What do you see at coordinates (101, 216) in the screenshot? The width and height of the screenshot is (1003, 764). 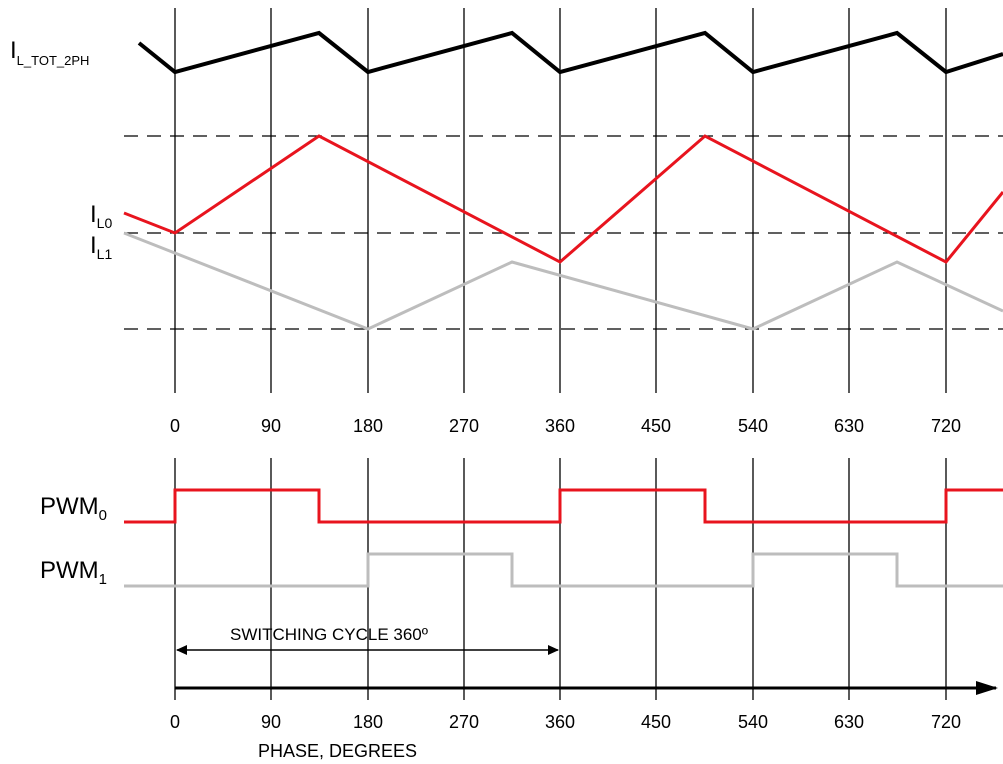 I see `label-i-l0: IL0` at bounding box center [101, 216].